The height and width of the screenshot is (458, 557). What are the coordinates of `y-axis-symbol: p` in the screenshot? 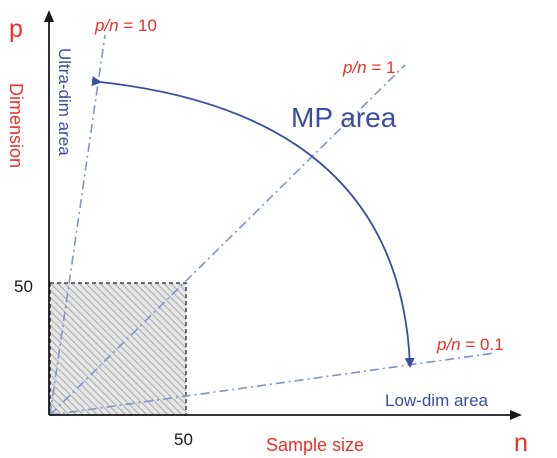 It's located at (16, 29).